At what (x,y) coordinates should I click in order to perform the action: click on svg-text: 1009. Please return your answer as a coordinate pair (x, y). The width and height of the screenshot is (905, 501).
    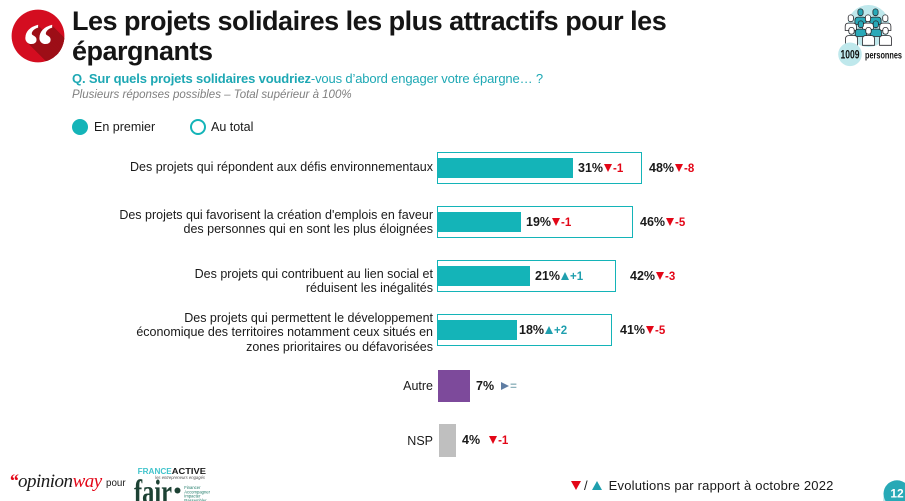
    Looking at the image, I should click on (850, 55).